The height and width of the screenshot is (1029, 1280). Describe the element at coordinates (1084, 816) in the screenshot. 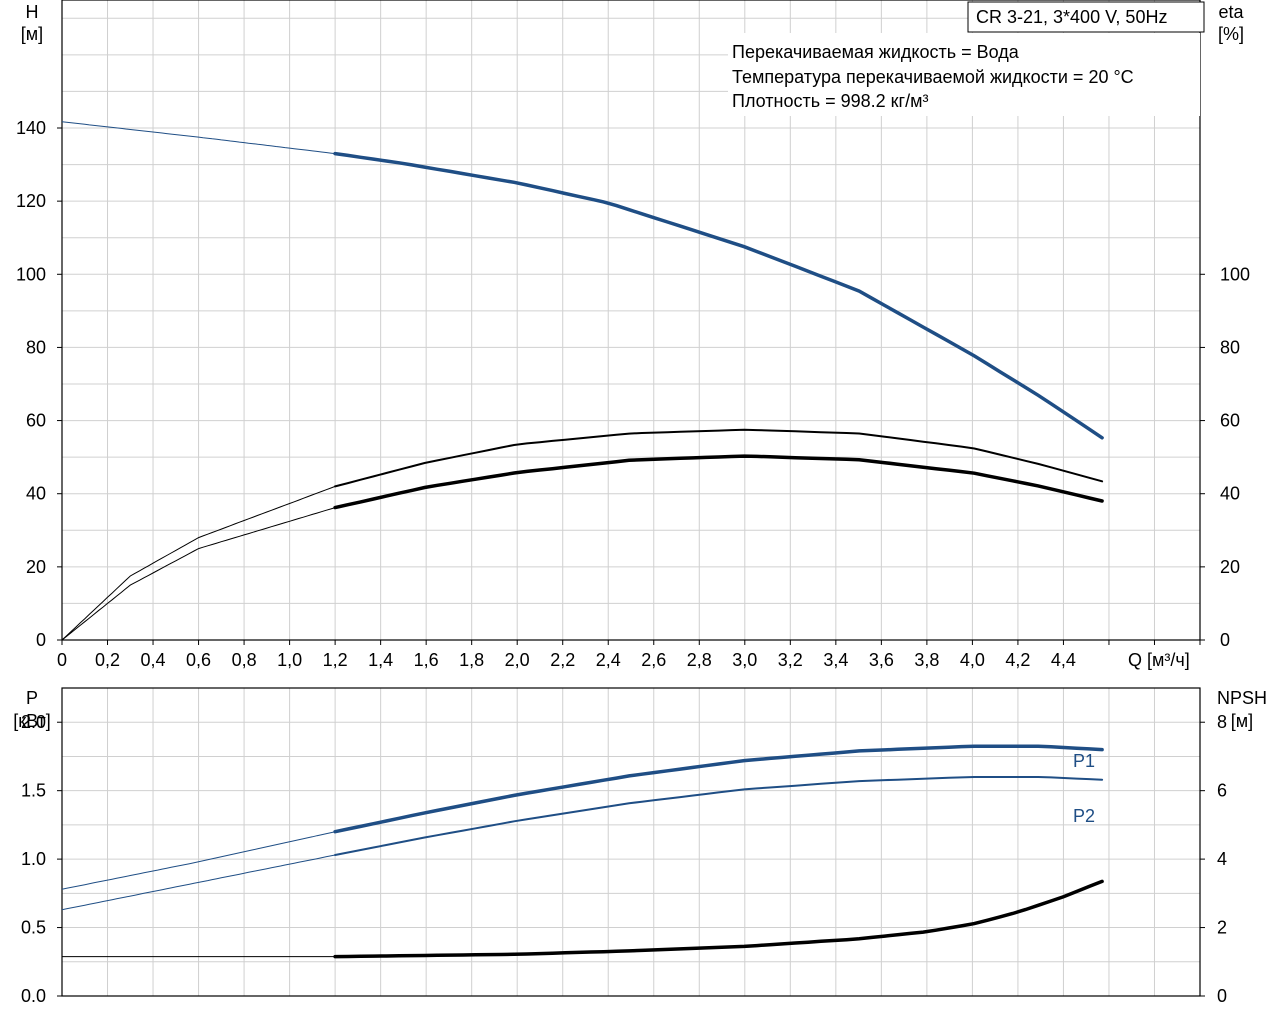

I see `series-label-p2: P2` at that location.